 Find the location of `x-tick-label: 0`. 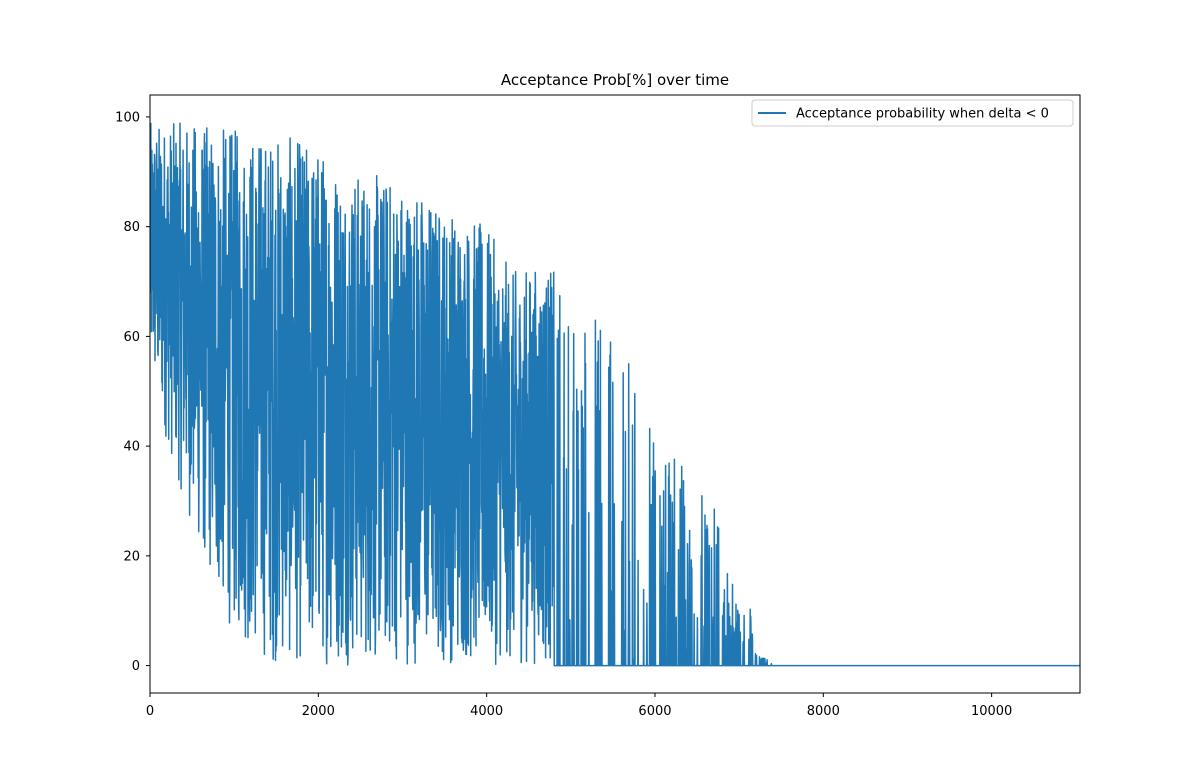

x-tick-label: 0 is located at coordinates (150, 711).